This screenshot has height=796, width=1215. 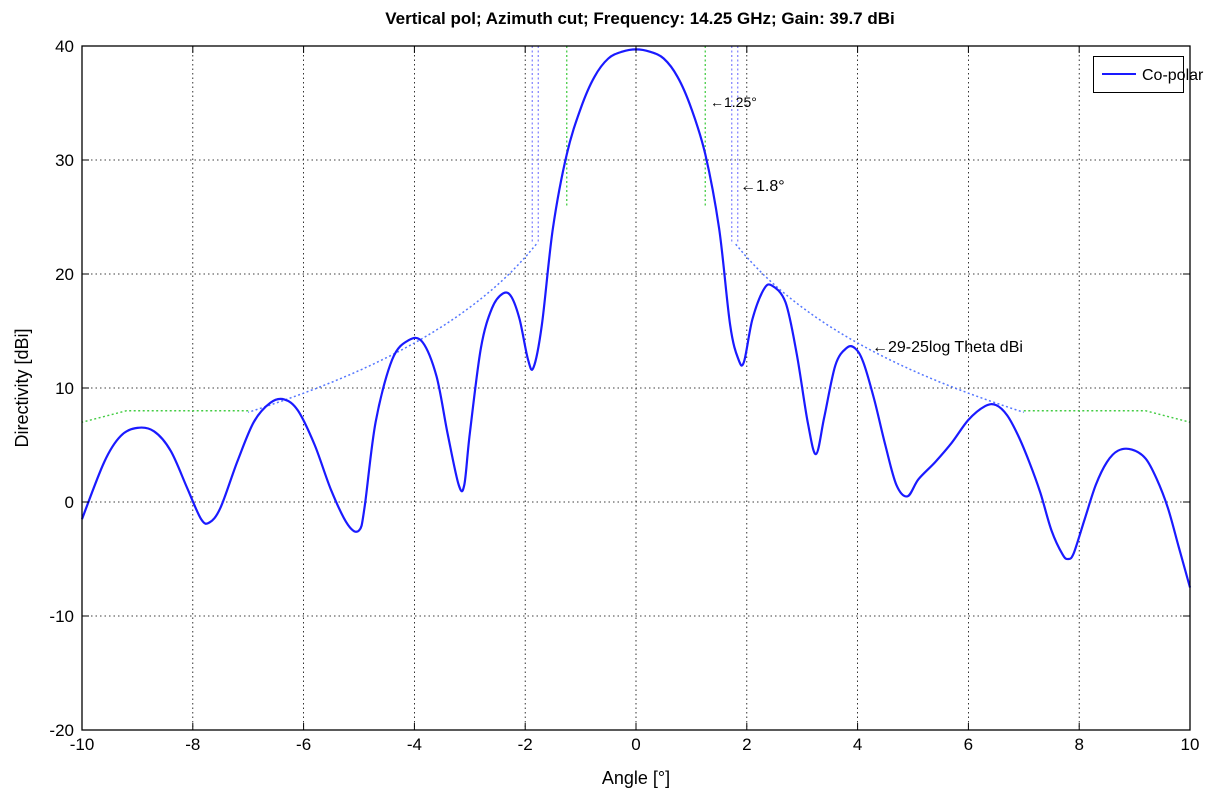 What do you see at coordinates (947, 347) in the screenshot?
I see `annotation-mask: ←29-25log Theta dBi` at bounding box center [947, 347].